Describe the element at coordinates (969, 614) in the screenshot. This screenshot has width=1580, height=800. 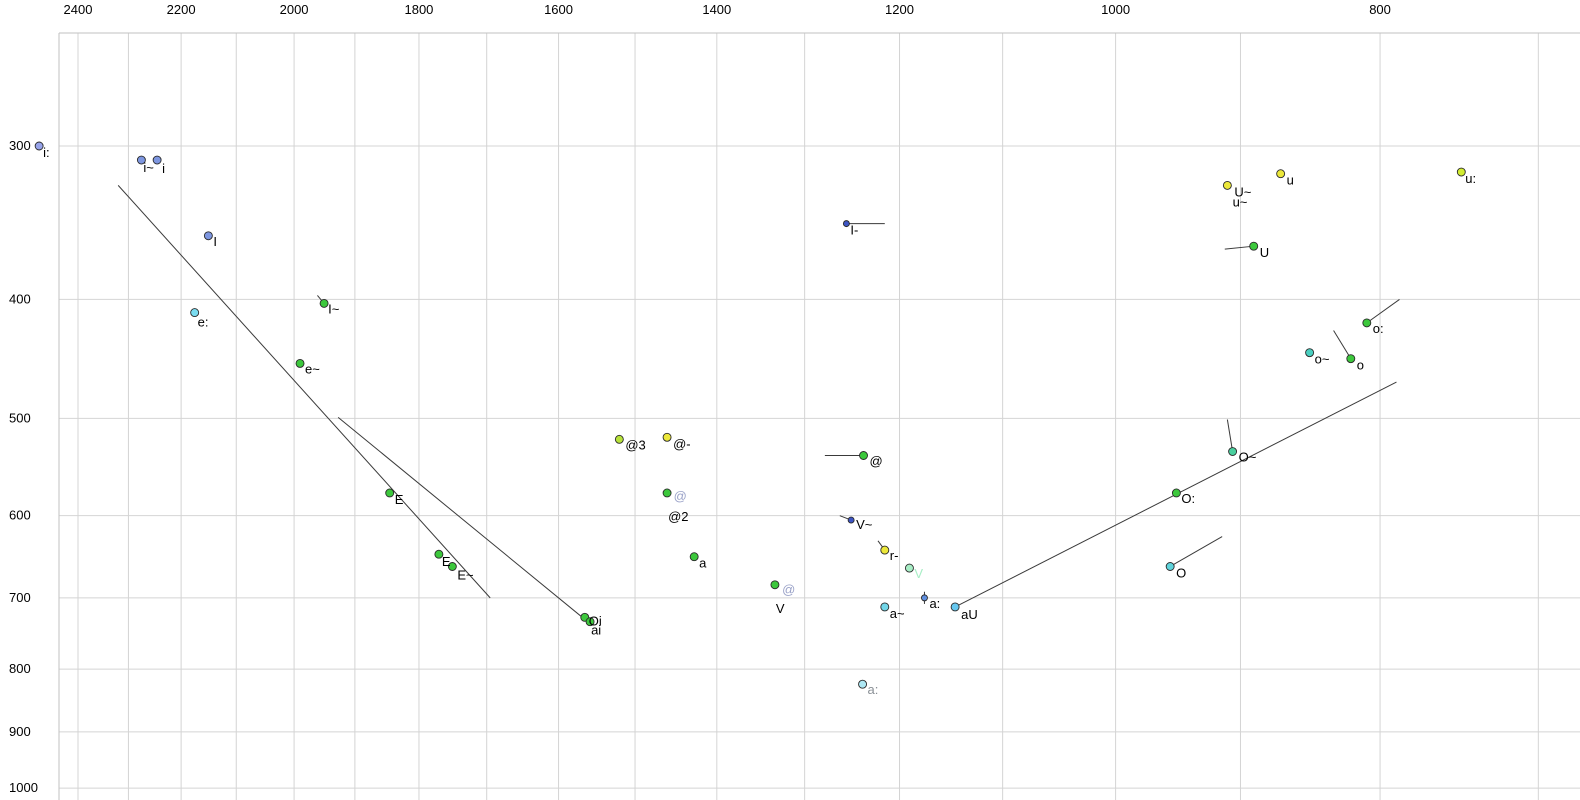
I see `vowel-label: aU` at that location.